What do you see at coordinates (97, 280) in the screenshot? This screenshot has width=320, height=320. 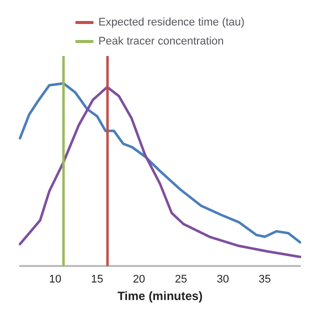 I see `x-tick-label: 15` at bounding box center [97, 280].